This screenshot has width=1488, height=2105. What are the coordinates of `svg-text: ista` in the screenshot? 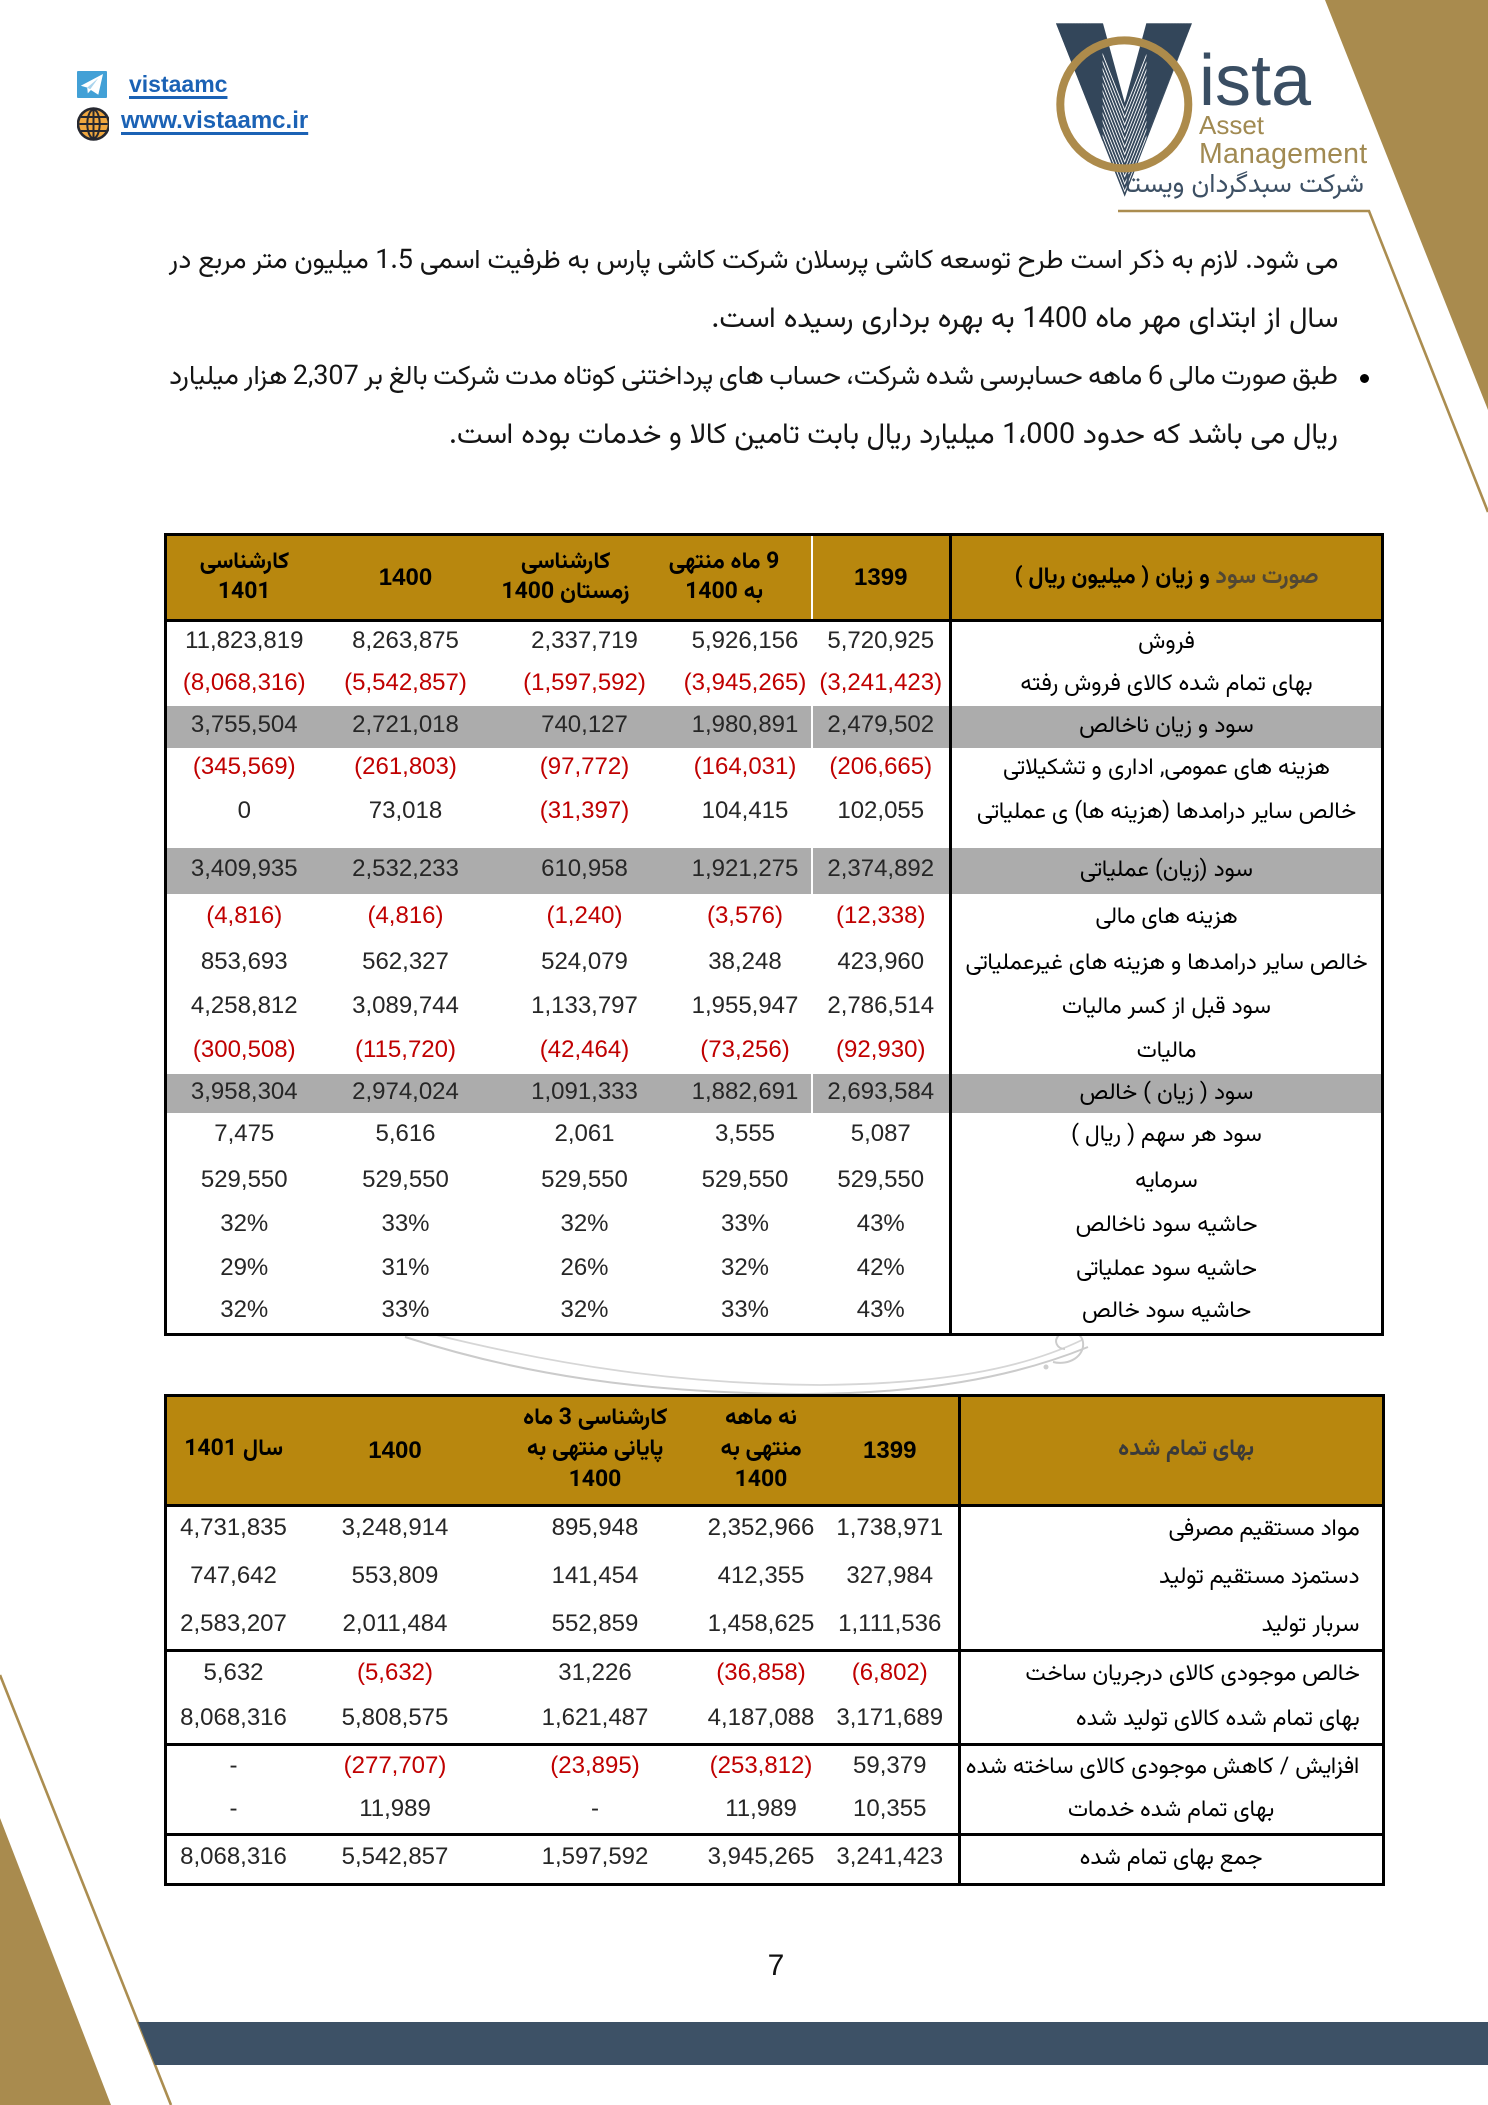 It's located at (1255, 81).